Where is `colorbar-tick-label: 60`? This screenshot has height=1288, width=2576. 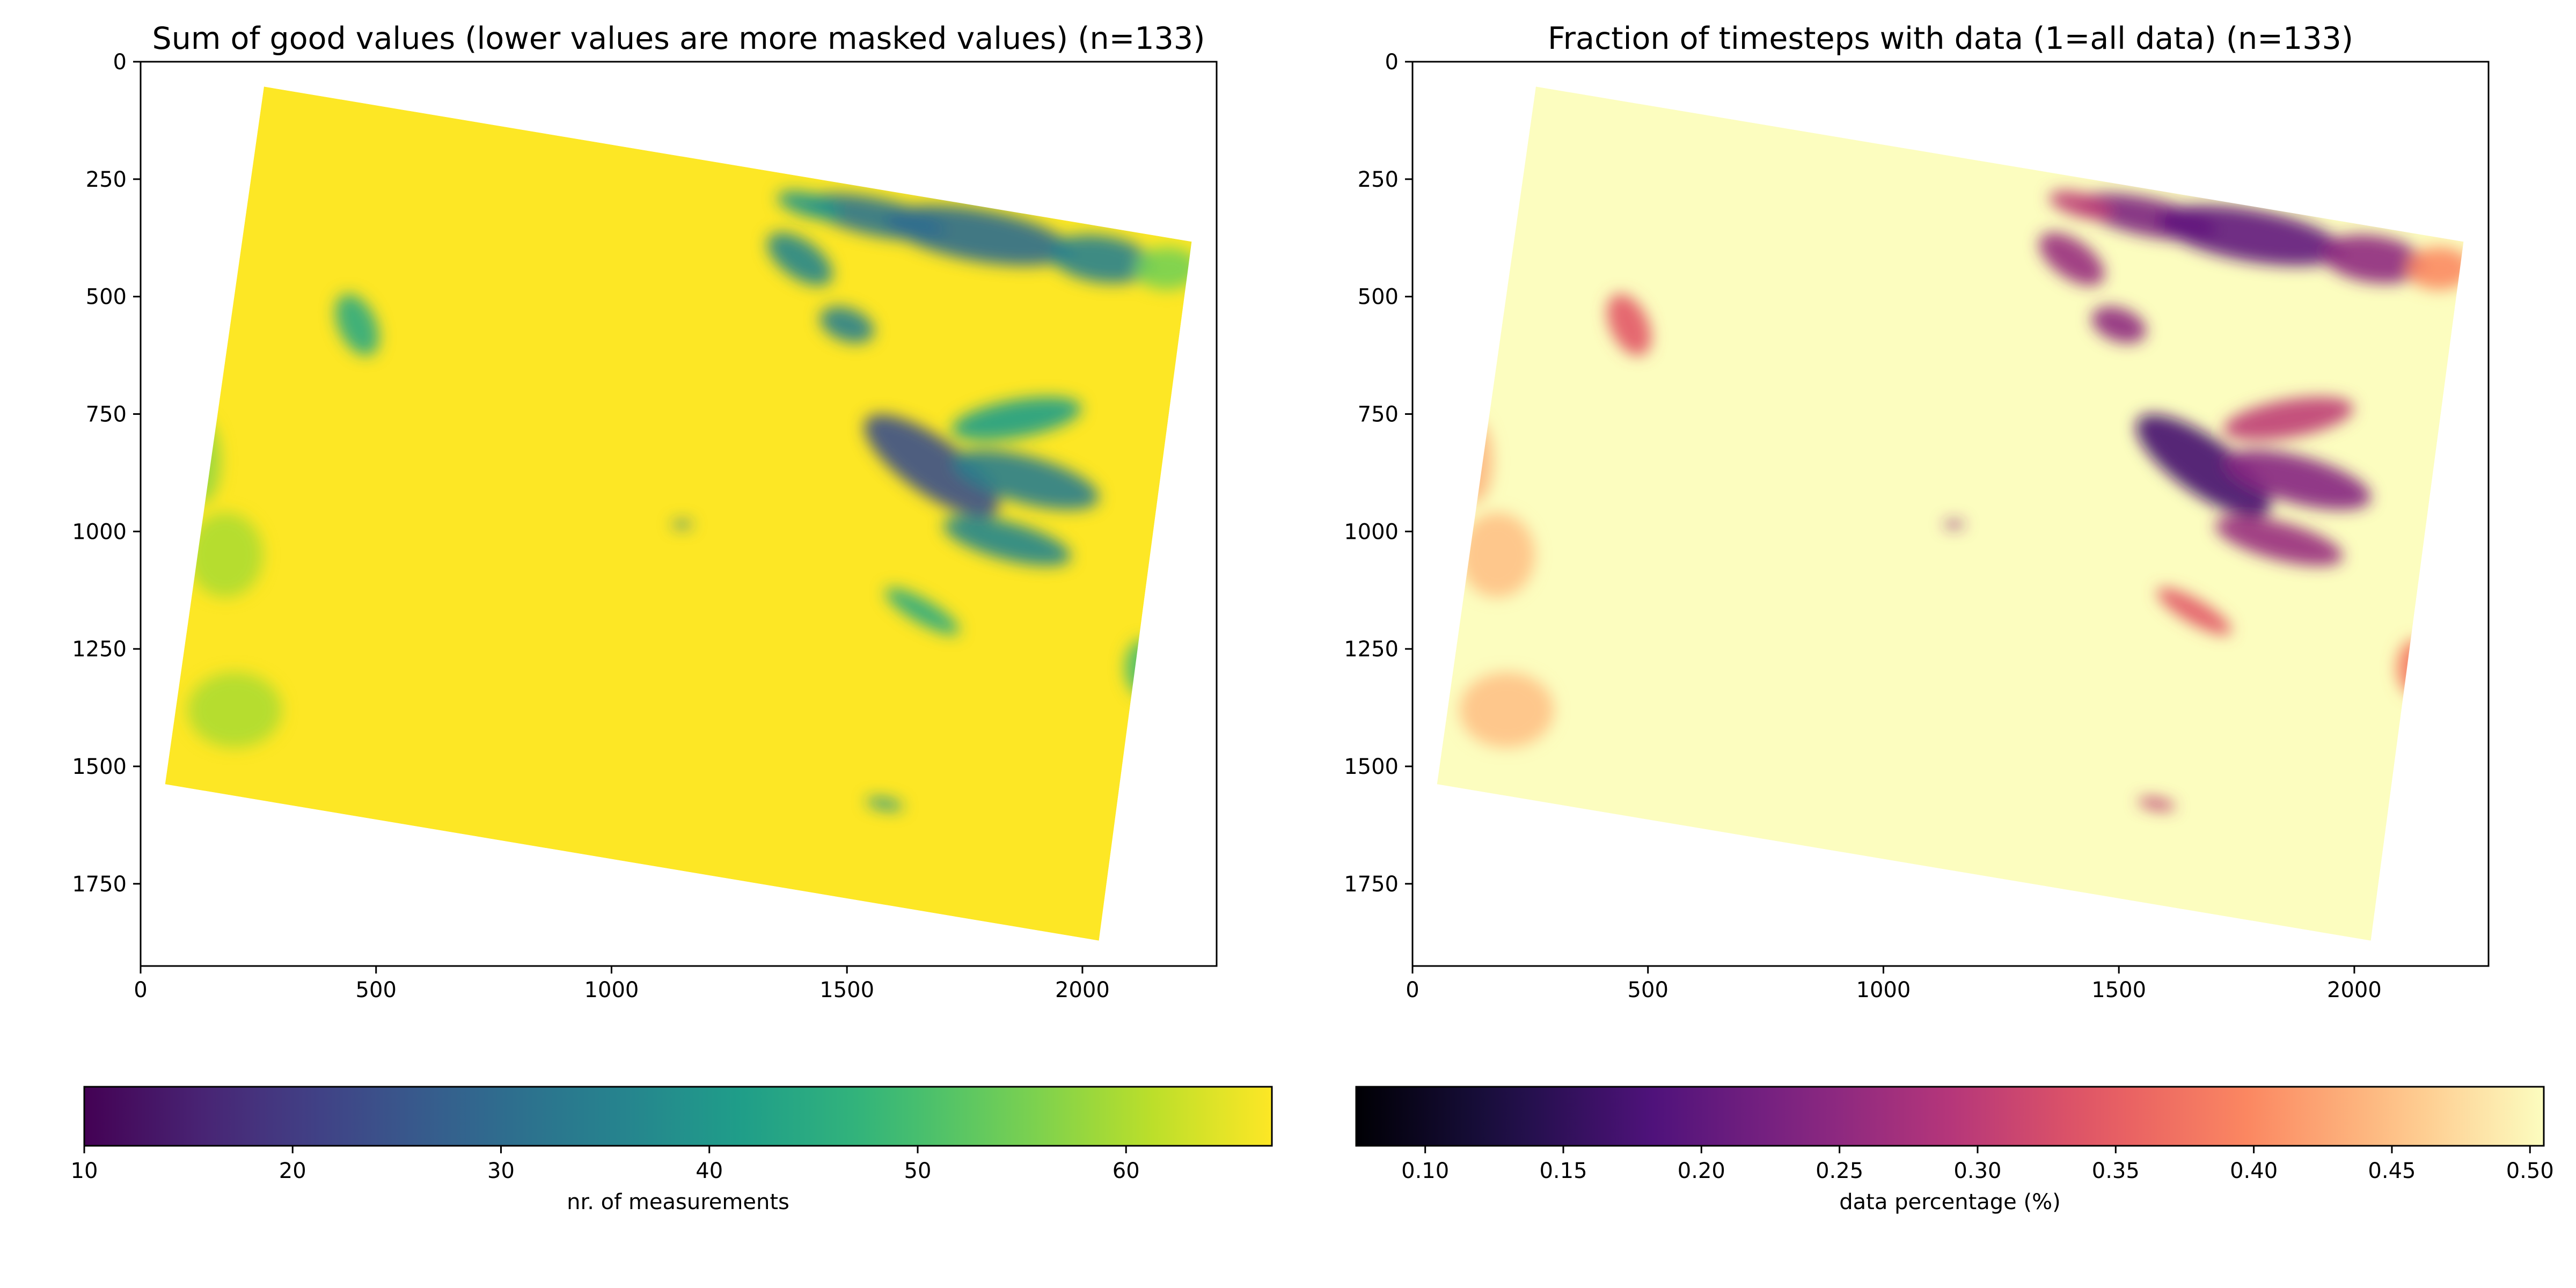
colorbar-tick-label: 60 is located at coordinates (1126, 1171).